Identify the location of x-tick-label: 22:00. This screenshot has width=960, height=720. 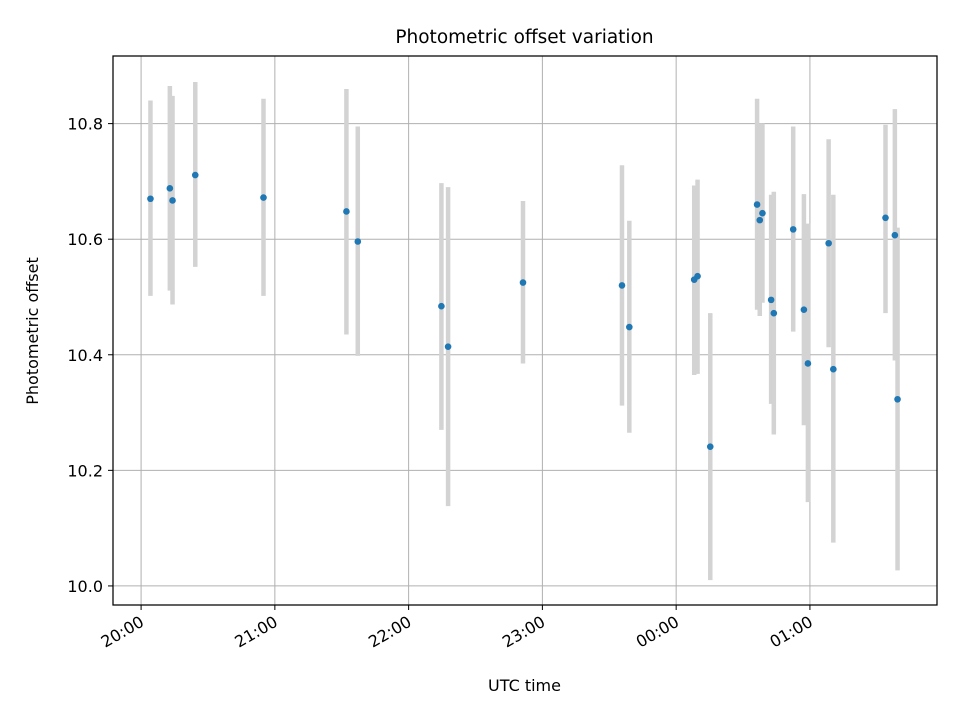
(389, 632).